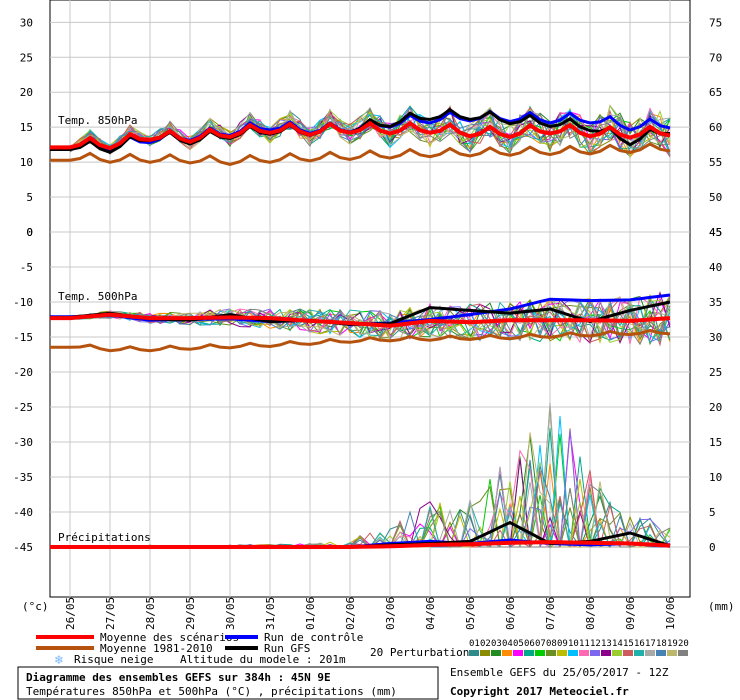  What do you see at coordinates (683, 644) in the screenshot?
I see `perturbation-number: 20` at bounding box center [683, 644].